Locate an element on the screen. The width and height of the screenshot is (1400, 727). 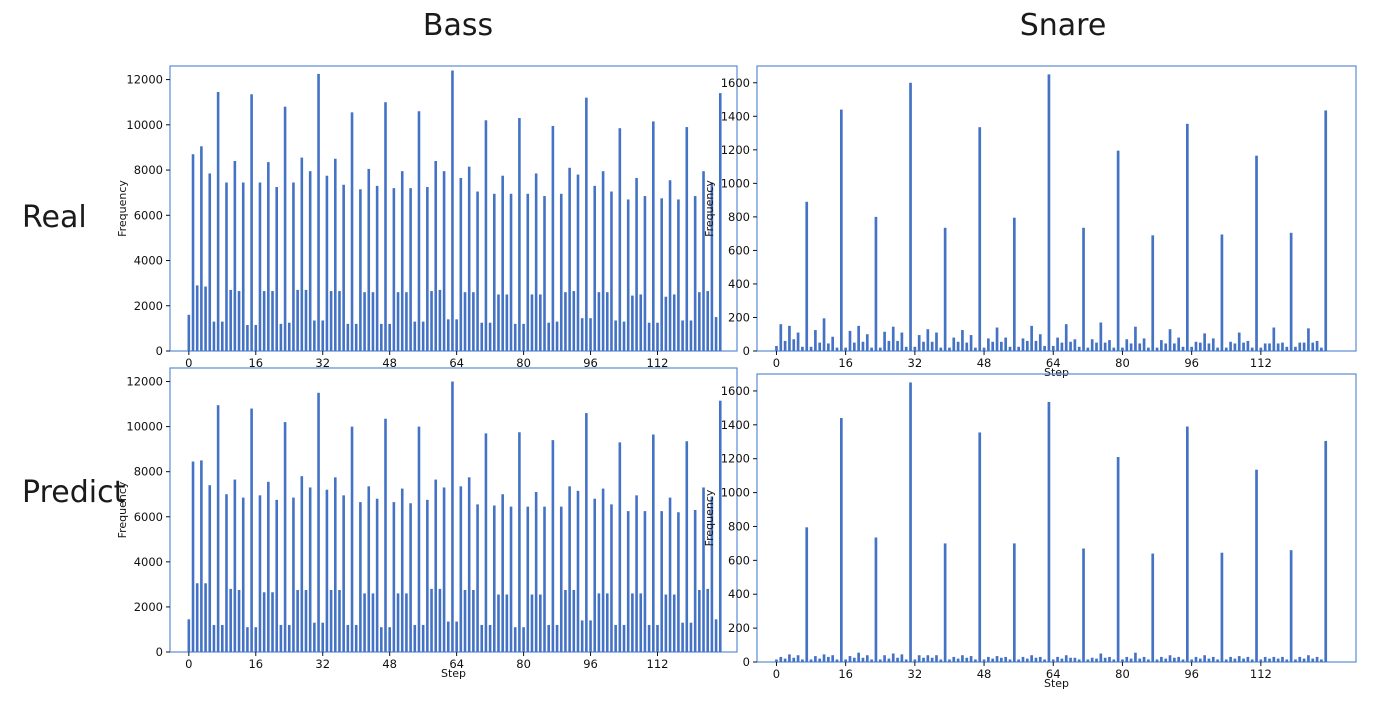
y-tick-label: 2000 is located at coordinates (148, 607).